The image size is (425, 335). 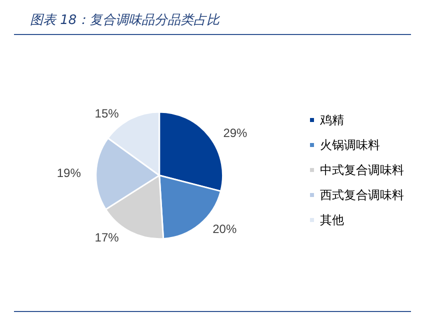 I want to click on legend-label: 中式复合调味料, so click(x=362, y=170).